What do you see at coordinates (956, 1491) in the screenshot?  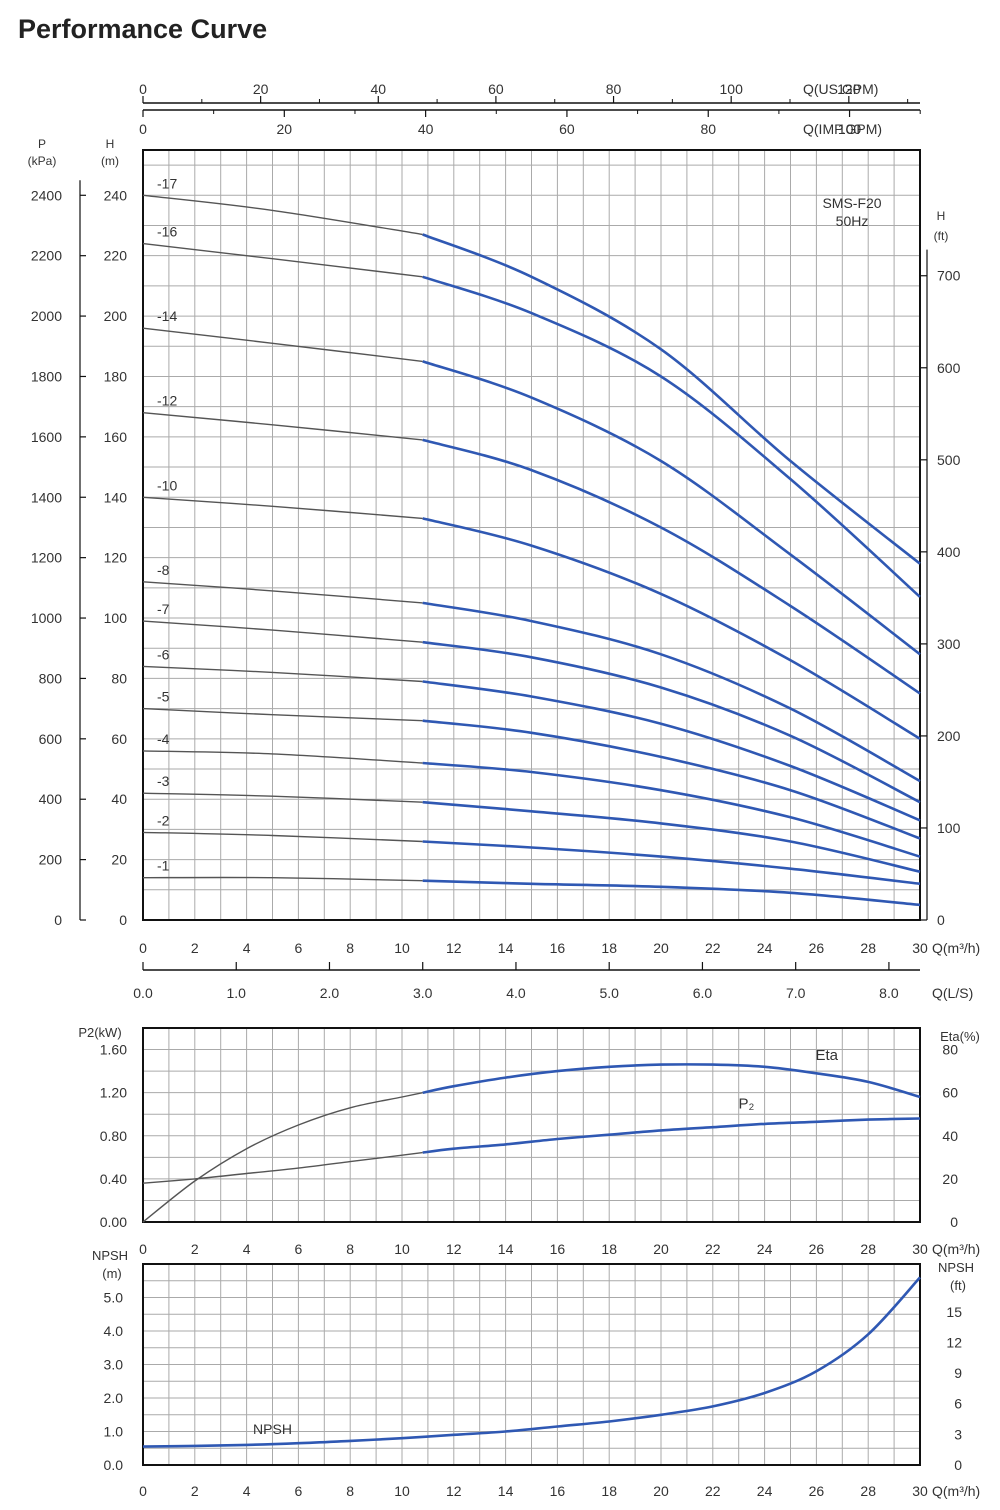 I see `npsh-x-axis-label: Q(m³/h)` at bounding box center [956, 1491].